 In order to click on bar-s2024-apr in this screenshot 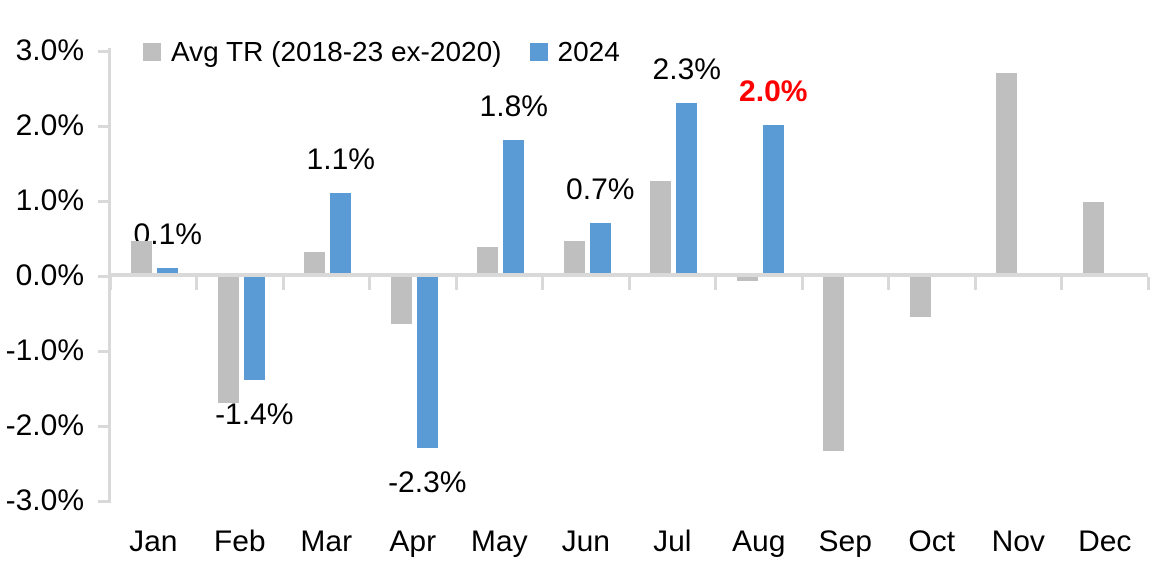, I will do `click(427, 361)`.